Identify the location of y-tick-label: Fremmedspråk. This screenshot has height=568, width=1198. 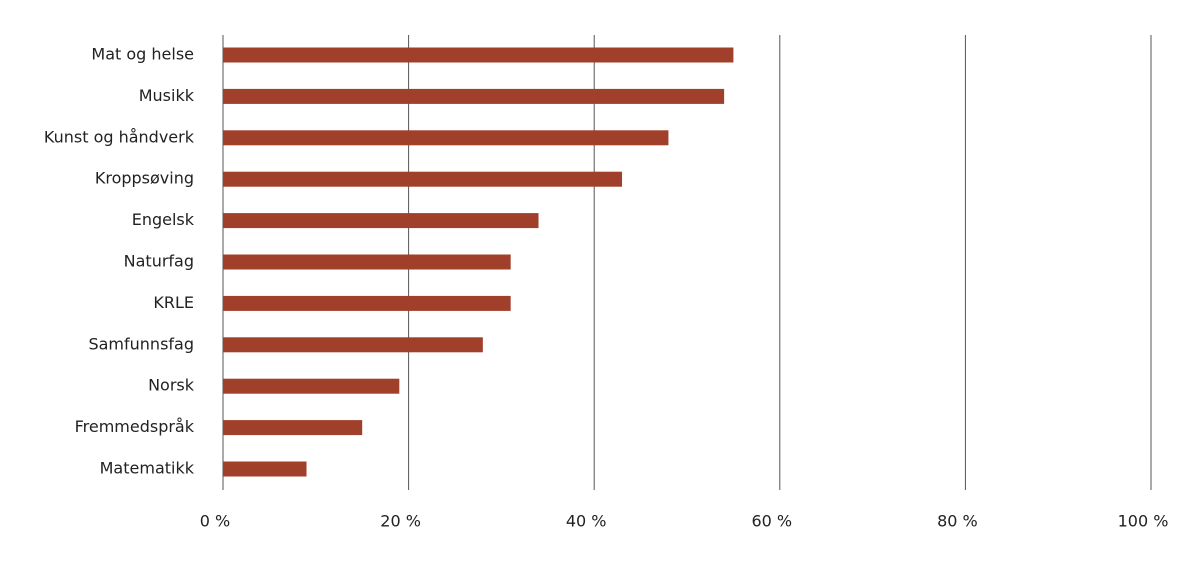
(135, 426).